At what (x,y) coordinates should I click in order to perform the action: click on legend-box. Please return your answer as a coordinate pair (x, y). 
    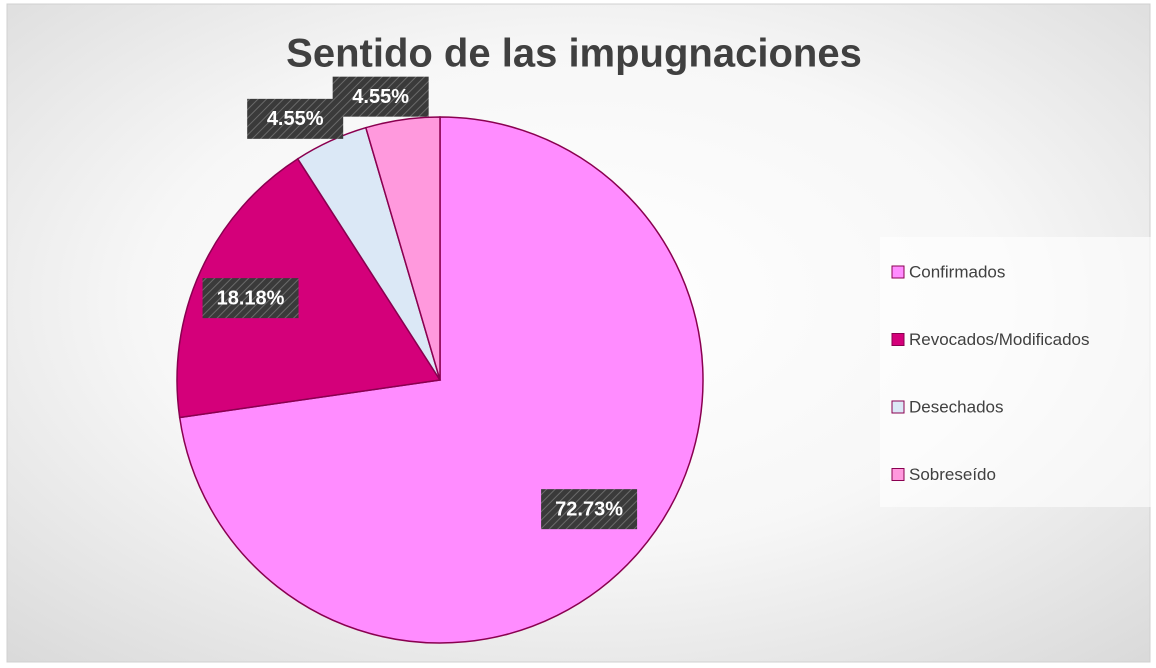
    Looking at the image, I should click on (1016, 372).